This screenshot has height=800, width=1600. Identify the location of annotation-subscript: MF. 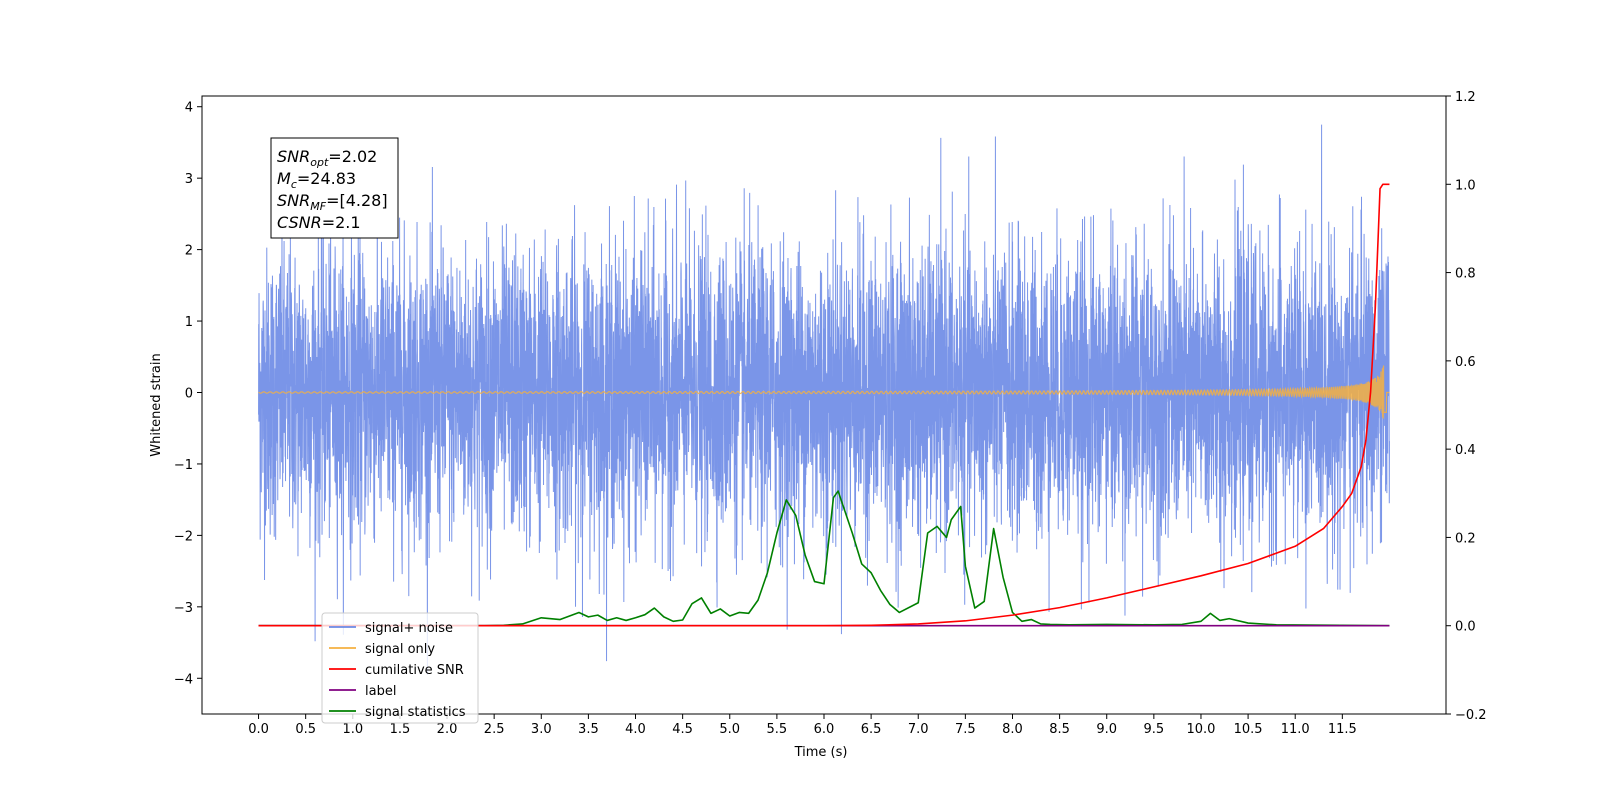
(318, 206).